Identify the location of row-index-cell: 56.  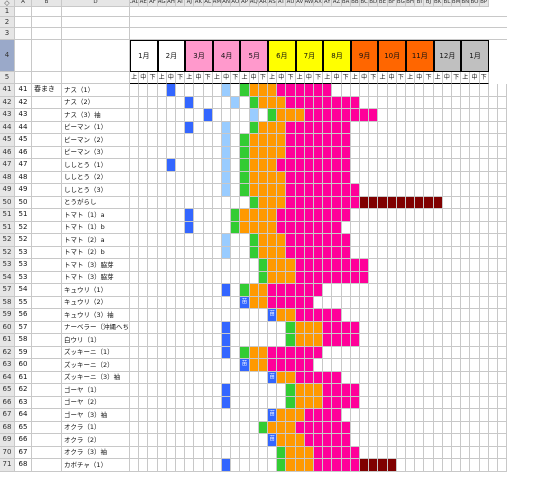
(23, 315).